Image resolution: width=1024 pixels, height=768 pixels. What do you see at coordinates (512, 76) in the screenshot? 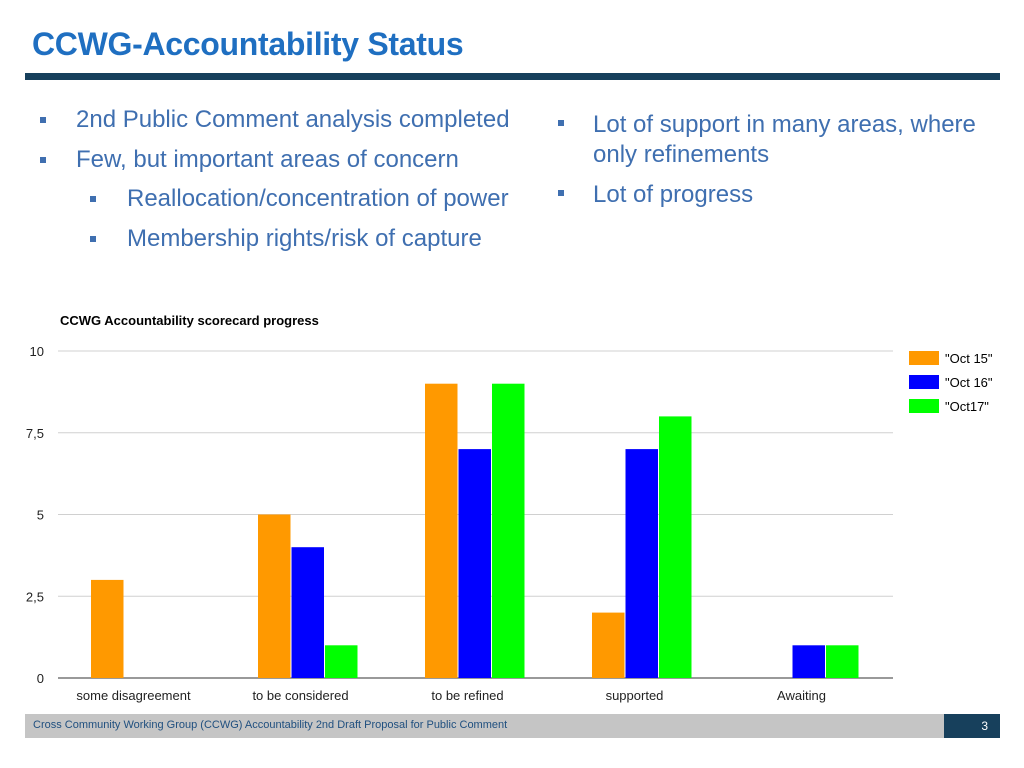
I see `title-divider` at bounding box center [512, 76].